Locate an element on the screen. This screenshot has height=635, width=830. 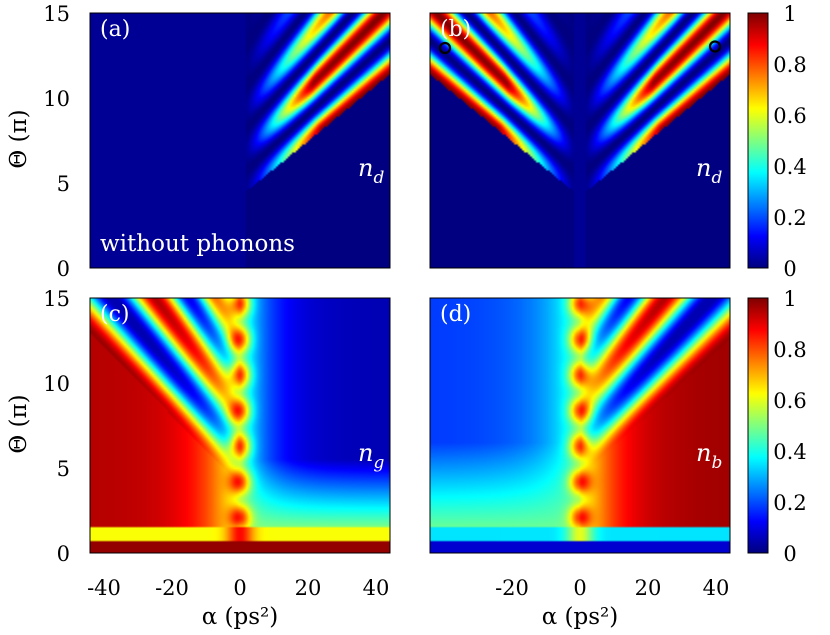
x-tick-d-40: 40 is located at coordinates (716, 588).